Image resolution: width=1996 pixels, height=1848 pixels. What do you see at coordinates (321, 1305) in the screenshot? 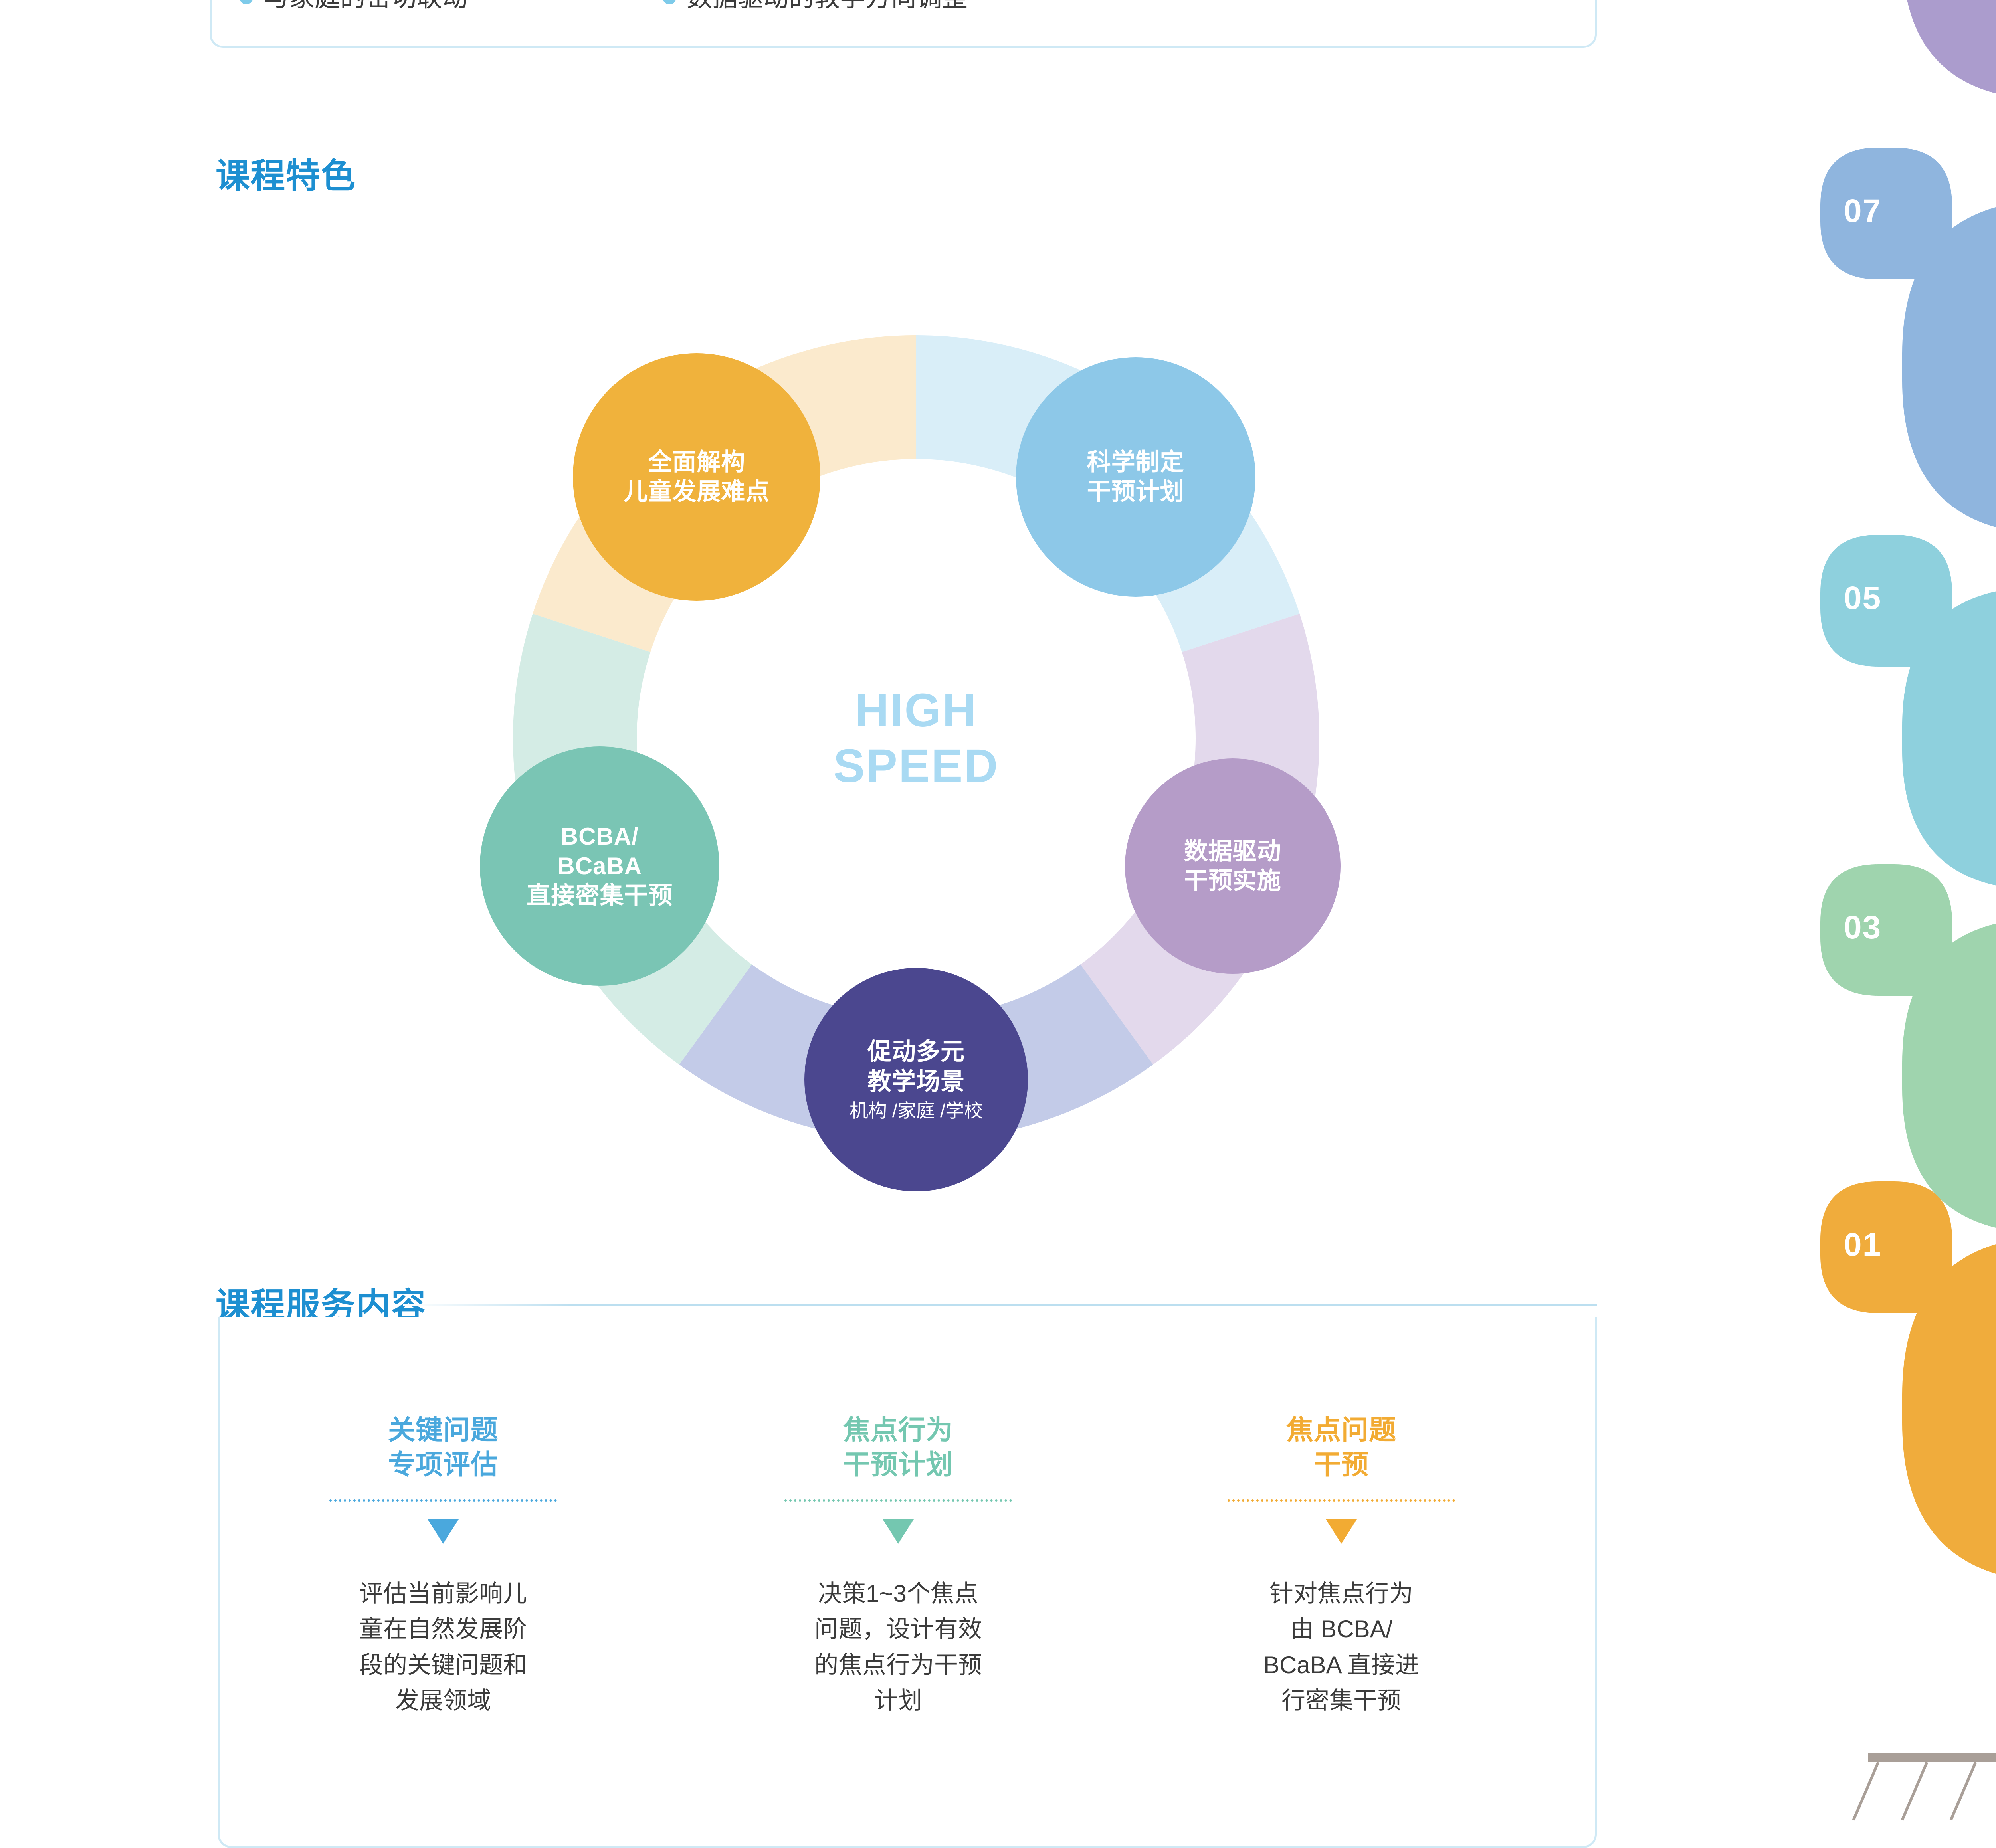
I see `section-heading-services: 课程服务内容` at bounding box center [321, 1305].